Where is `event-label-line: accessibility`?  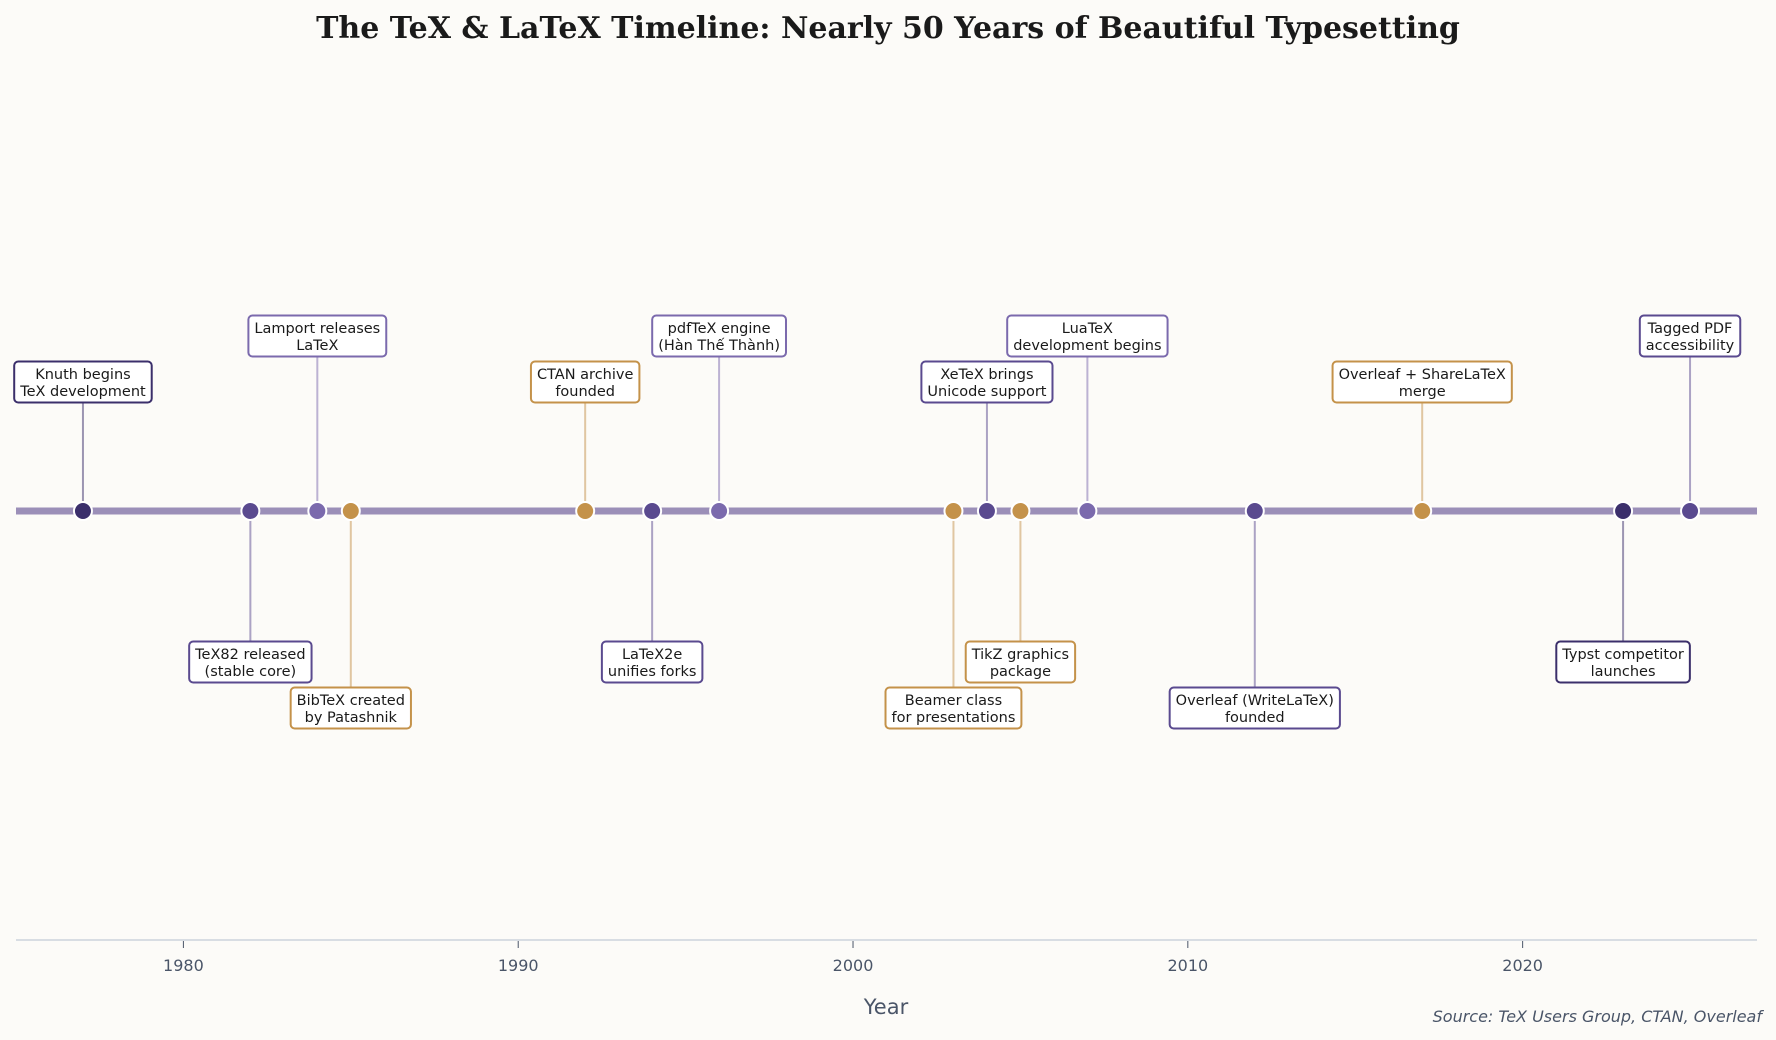 event-label-line: accessibility is located at coordinates (1690, 346).